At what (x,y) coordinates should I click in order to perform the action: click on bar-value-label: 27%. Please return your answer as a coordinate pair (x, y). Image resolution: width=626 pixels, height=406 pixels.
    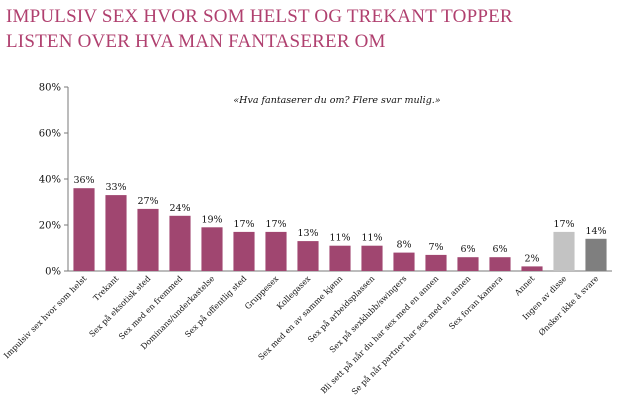
    Looking at the image, I should click on (147, 201).